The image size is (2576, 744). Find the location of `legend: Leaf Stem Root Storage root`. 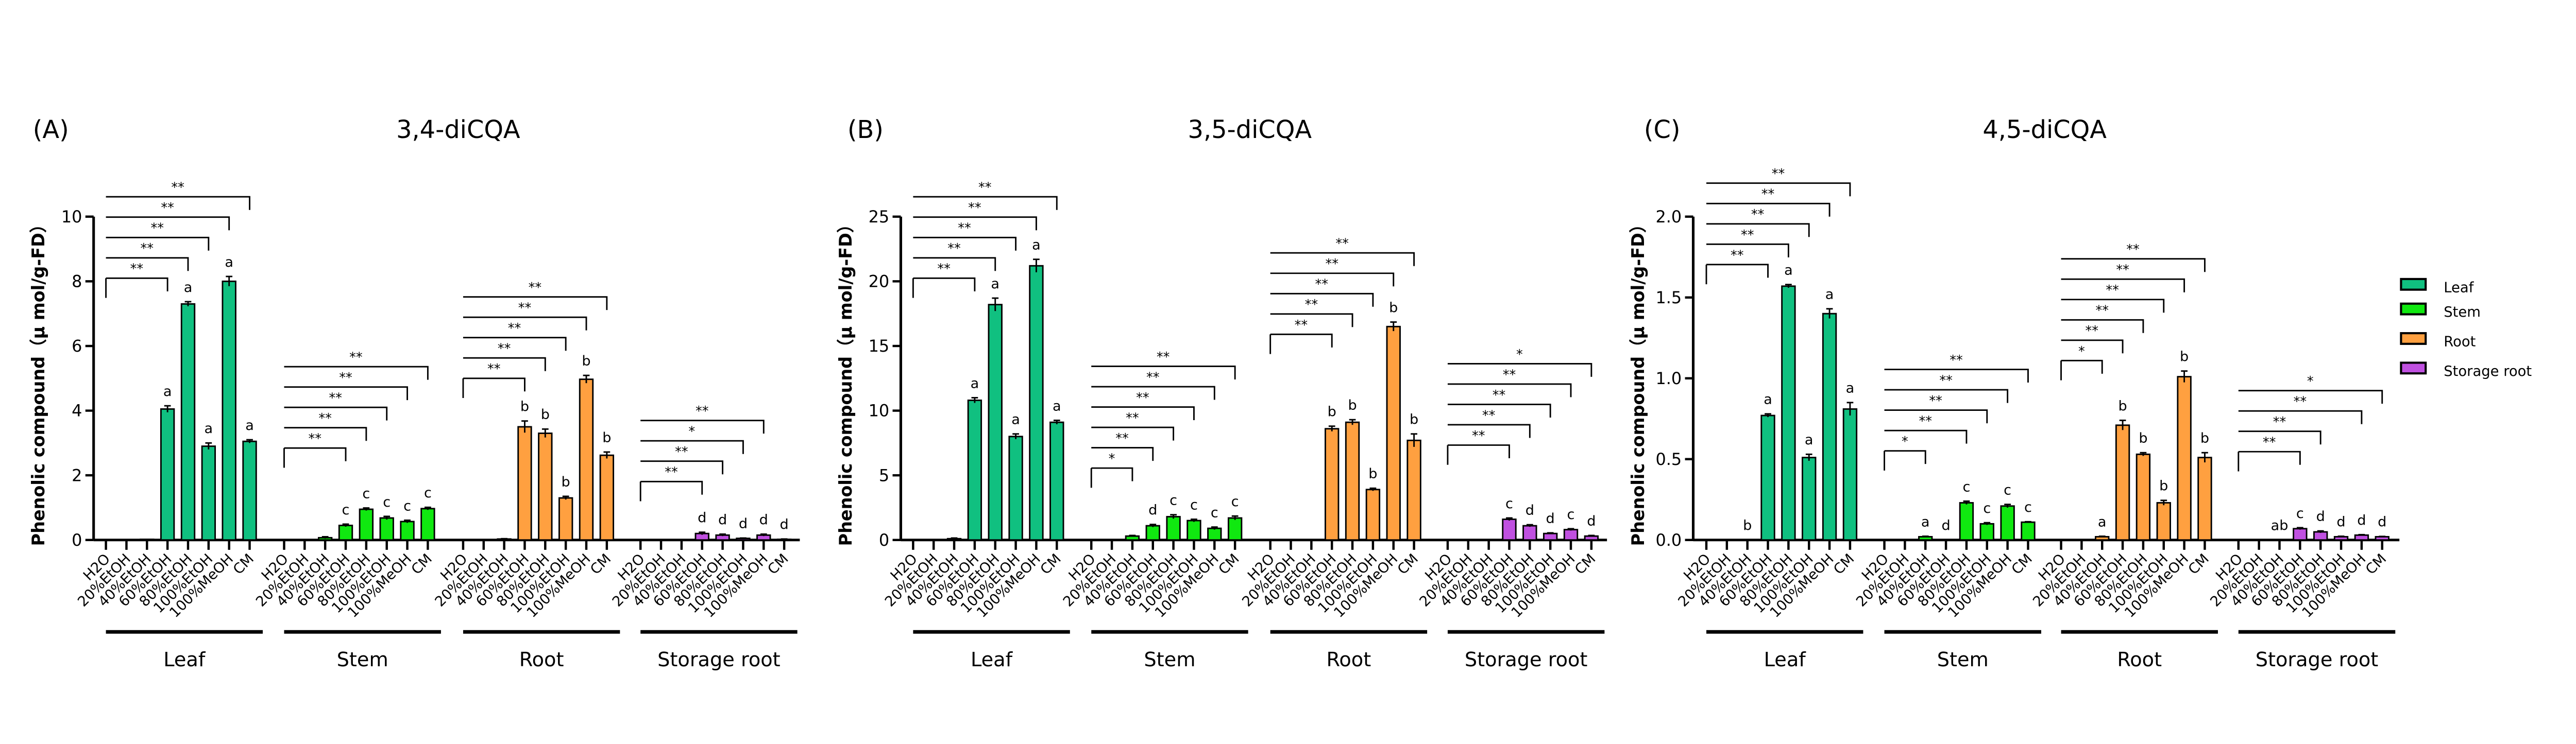

legend: Leaf Stem Root Storage root is located at coordinates (2466, 328).